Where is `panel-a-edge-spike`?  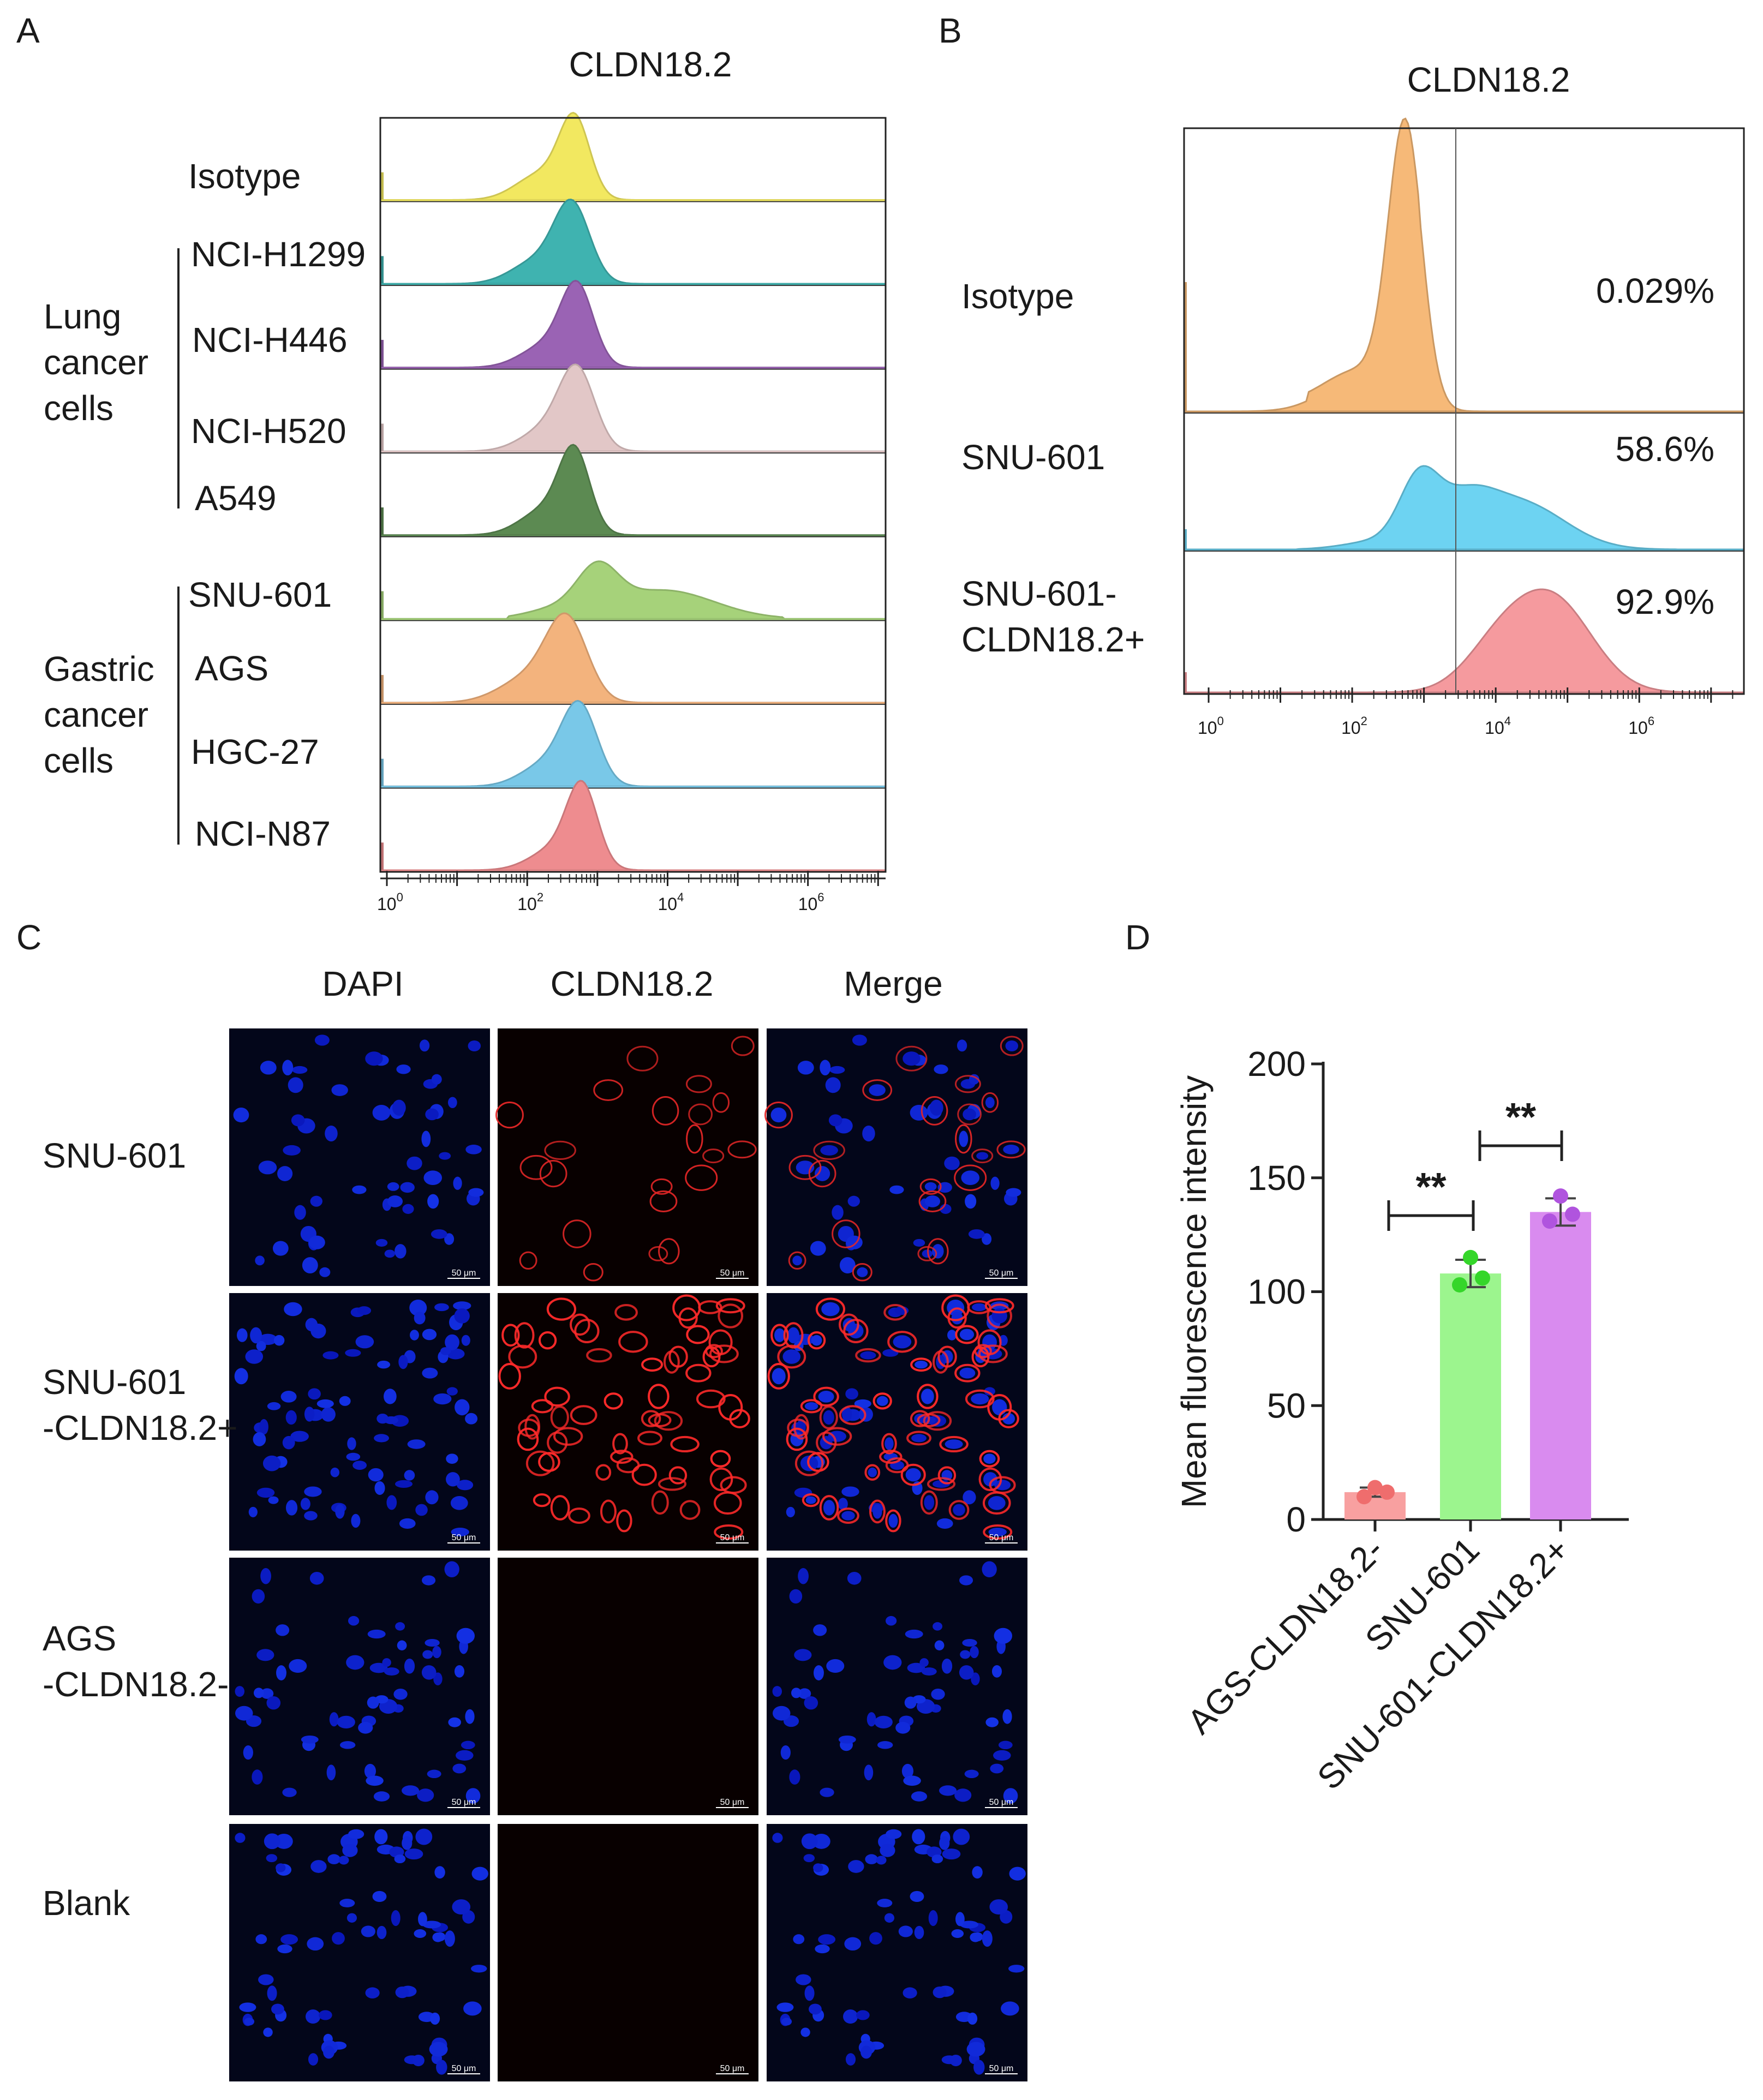 panel-a-edge-spike is located at coordinates (382, 353).